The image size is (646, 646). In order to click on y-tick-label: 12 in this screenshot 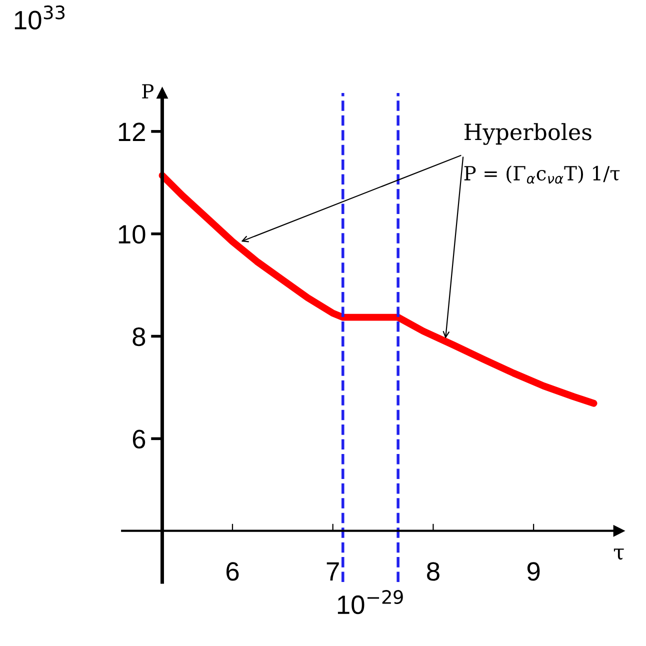, I will do `click(131, 131)`.